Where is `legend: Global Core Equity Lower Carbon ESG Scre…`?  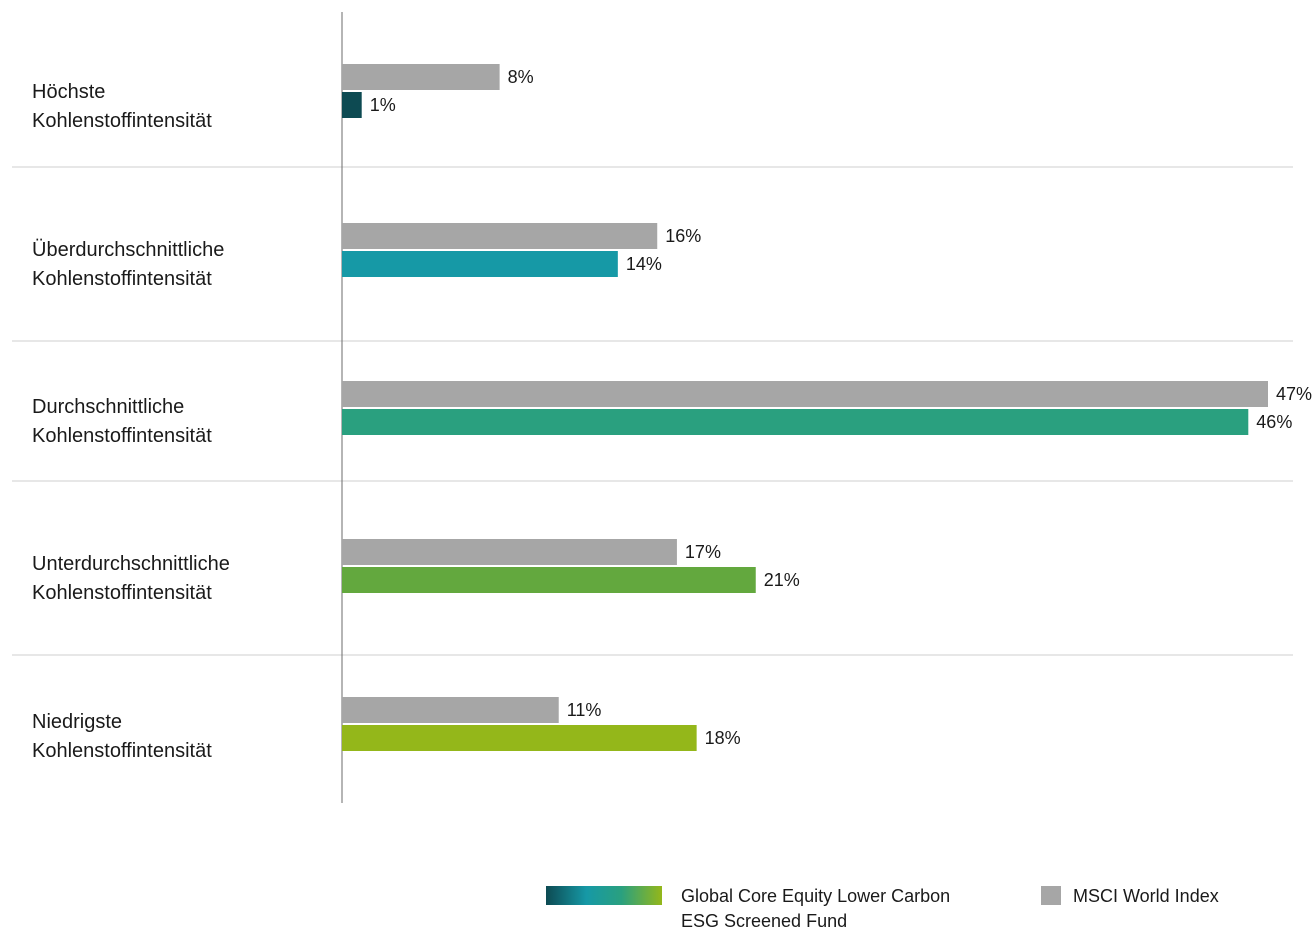
legend: Global Core Equity Lower Carbon ESG Scre… is located at coordinates (882, 909).